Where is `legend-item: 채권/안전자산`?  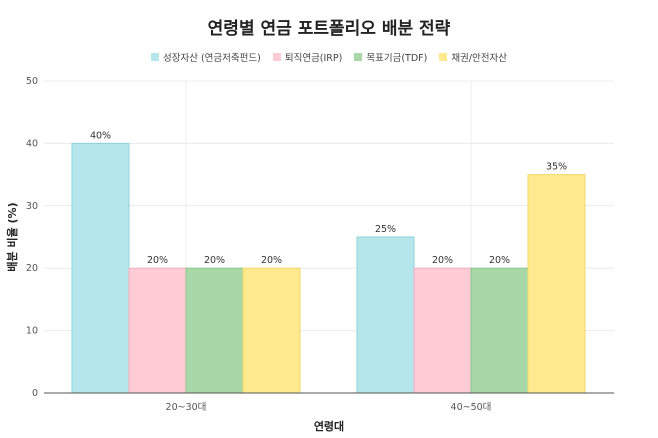 legend-item: 채권/안전자산 is located at coordinates (473, 57).